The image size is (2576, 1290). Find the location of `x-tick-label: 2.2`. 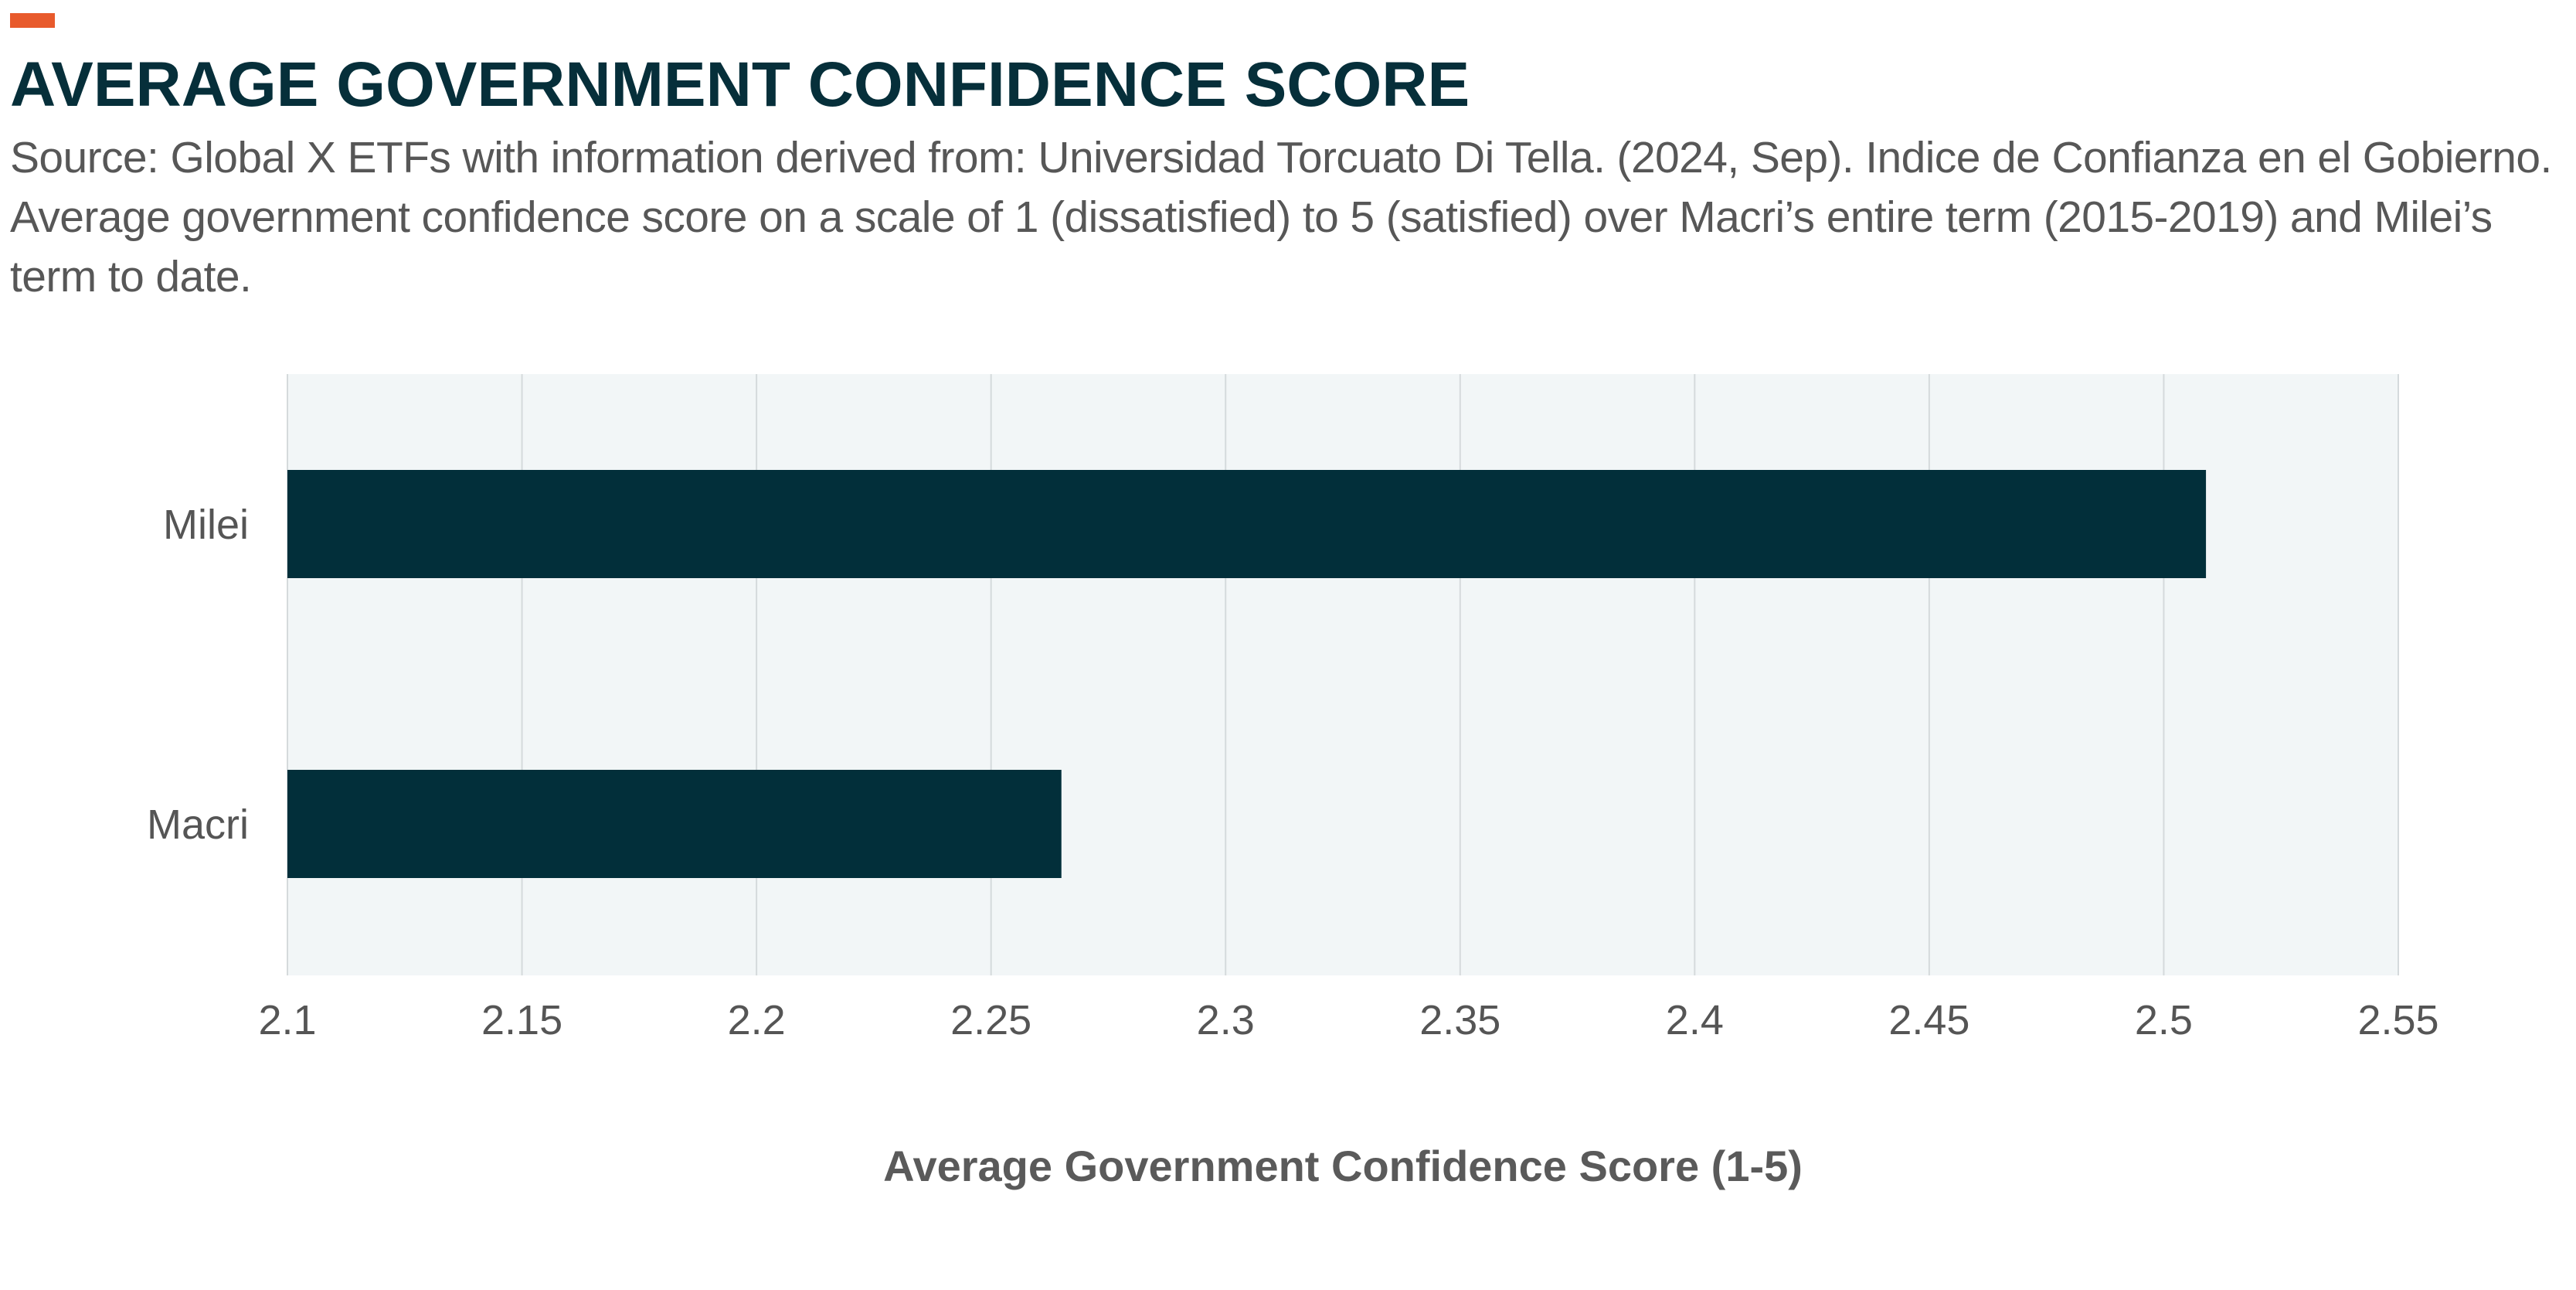

x-tick-label: 2.2 is located at coordinates (757, 1020).